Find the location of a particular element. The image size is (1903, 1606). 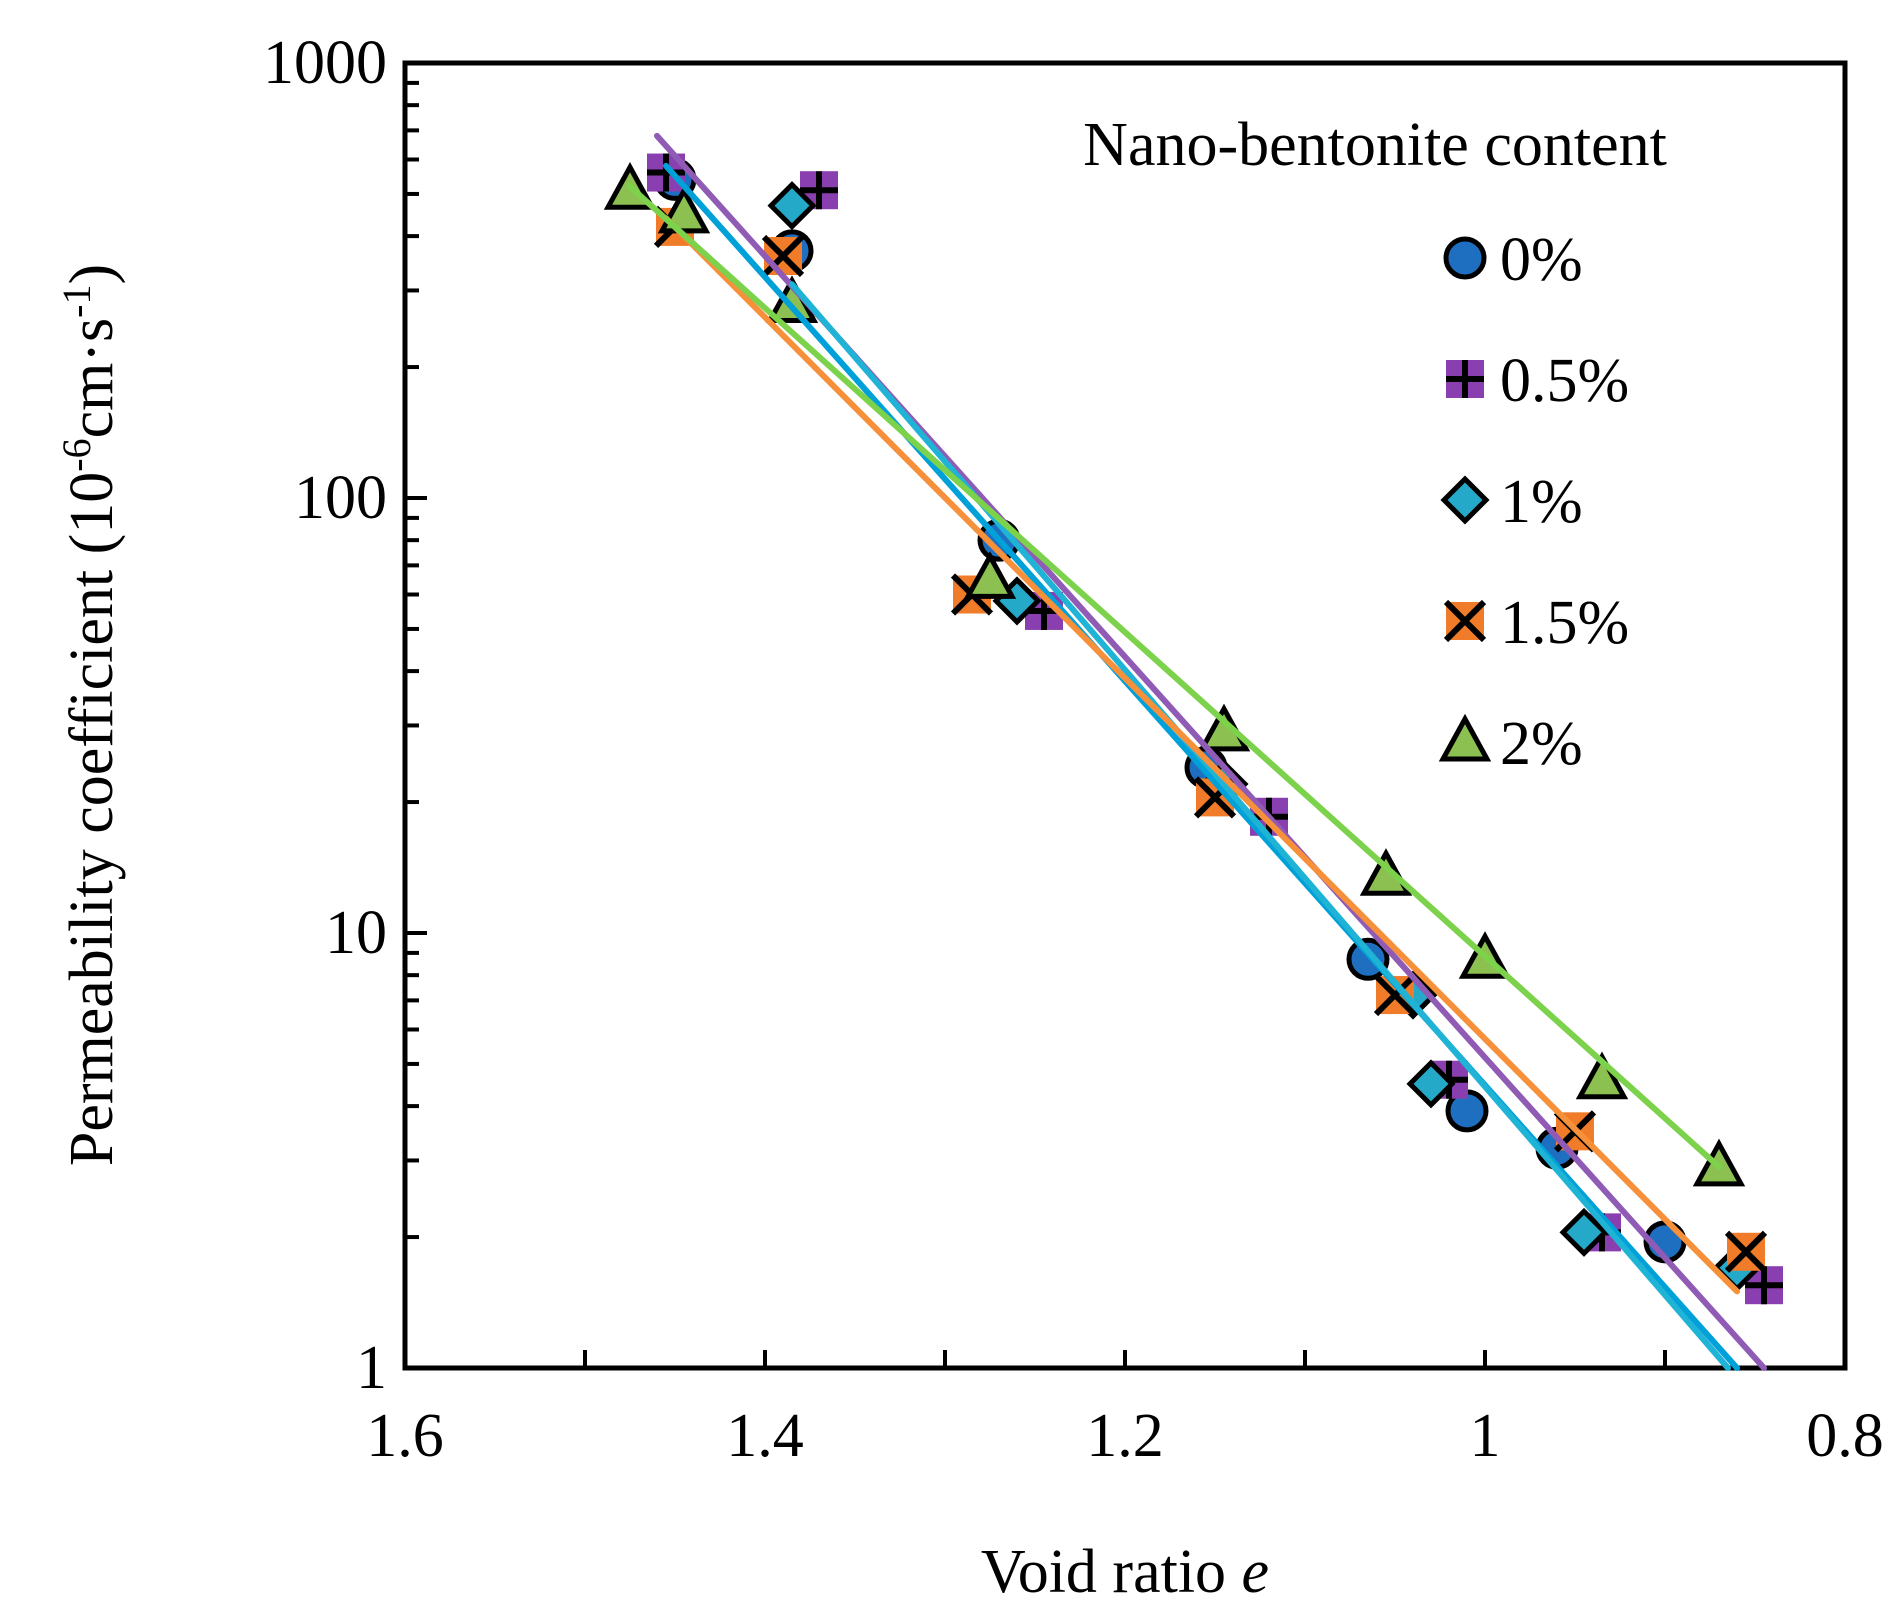

x-tick-label: 0.8 is located at coordinates (1845, 1436).